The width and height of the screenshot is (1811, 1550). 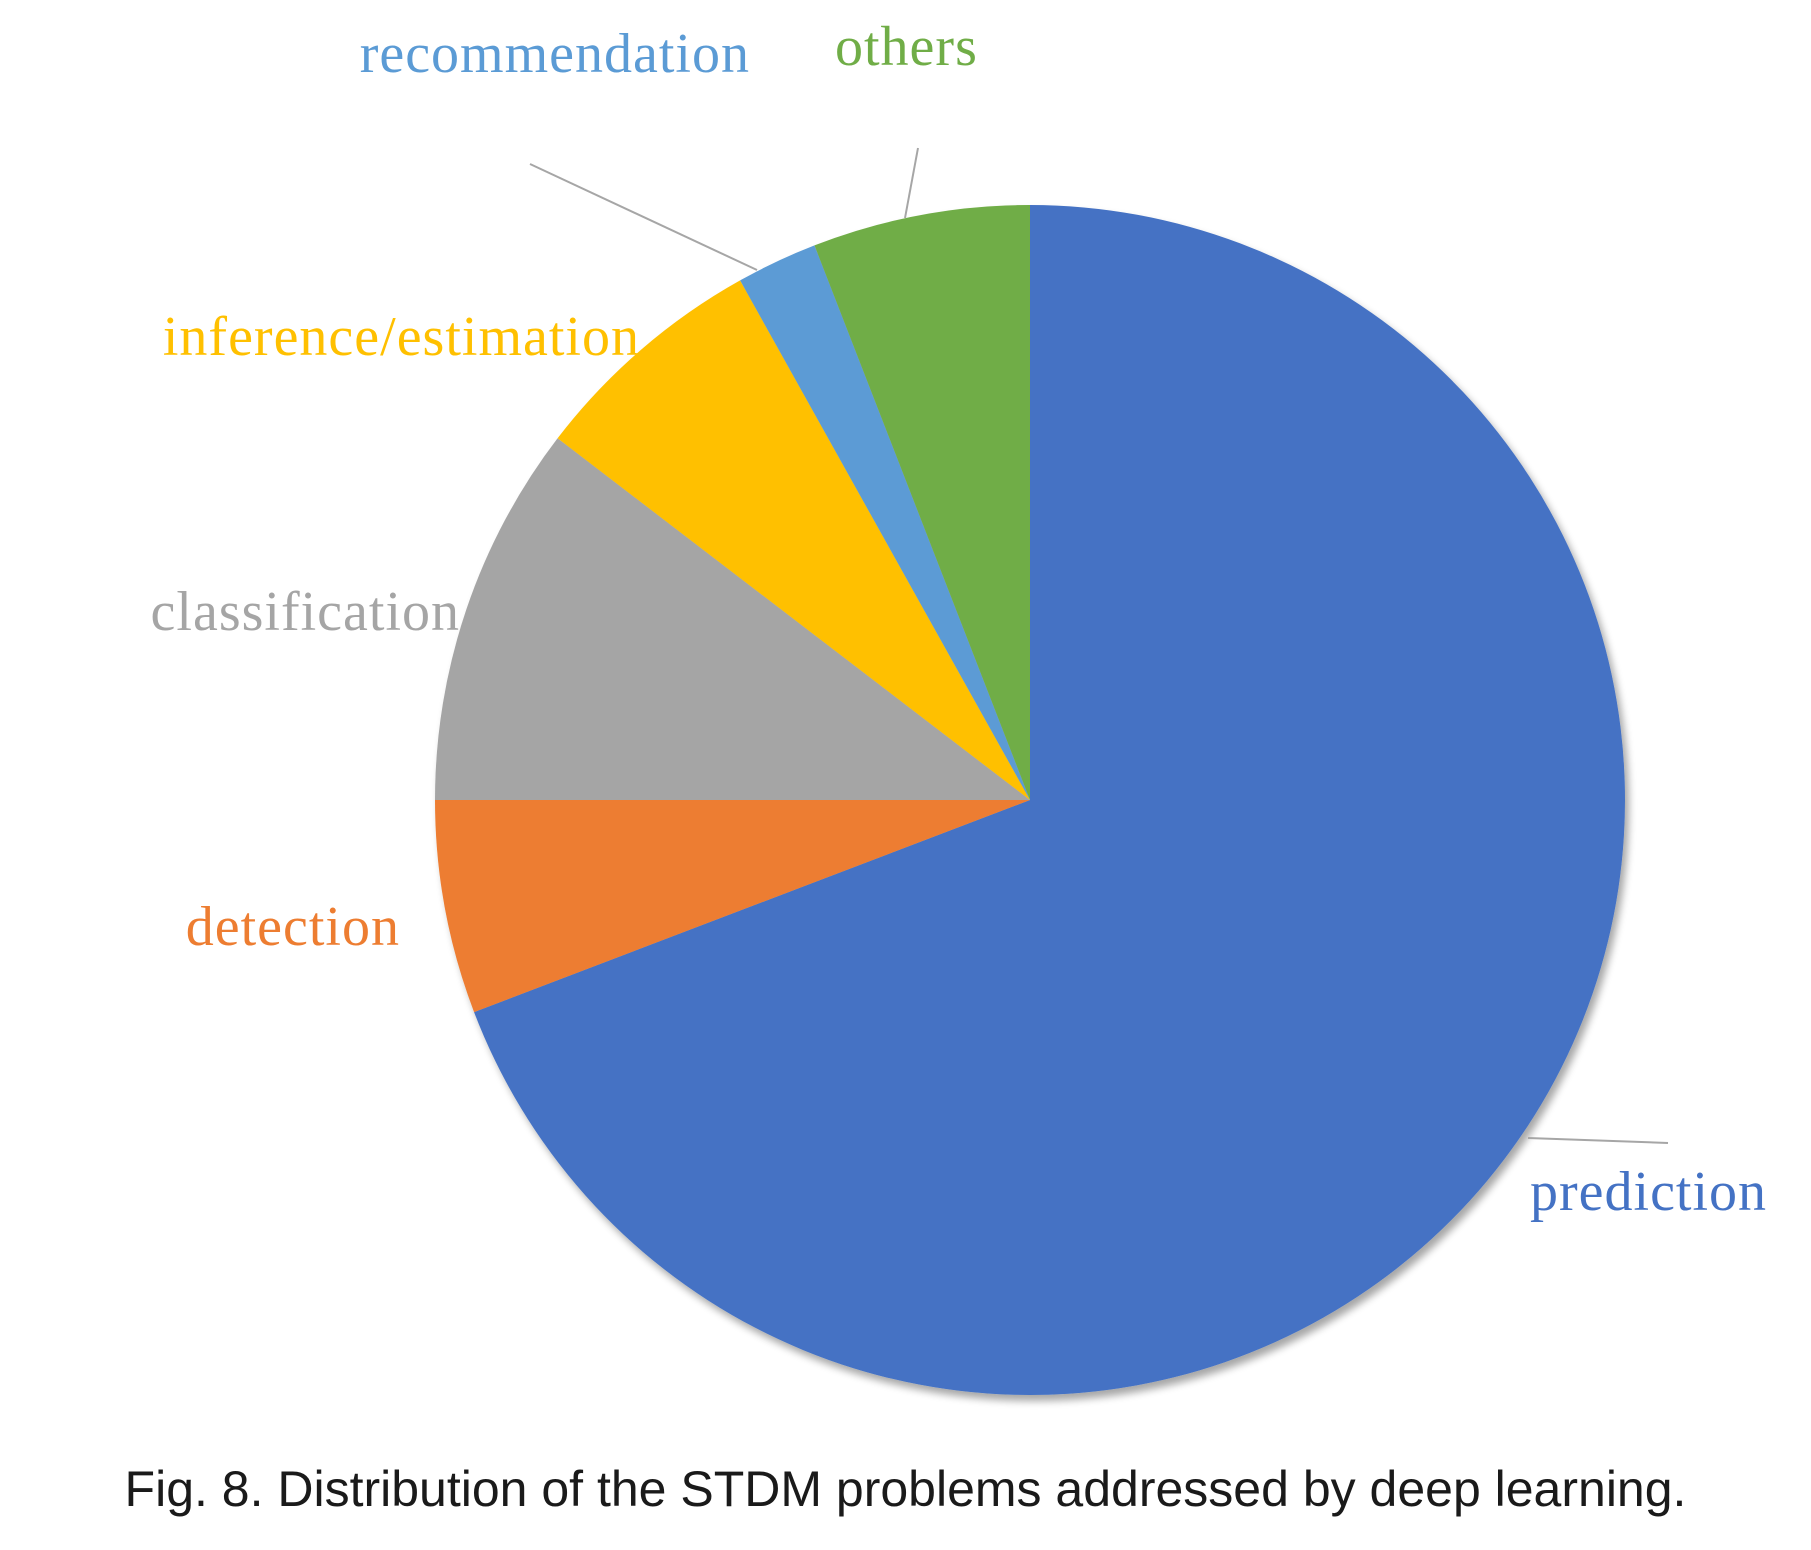 I want to click on leader-line-others, so click(x=911, y=183).